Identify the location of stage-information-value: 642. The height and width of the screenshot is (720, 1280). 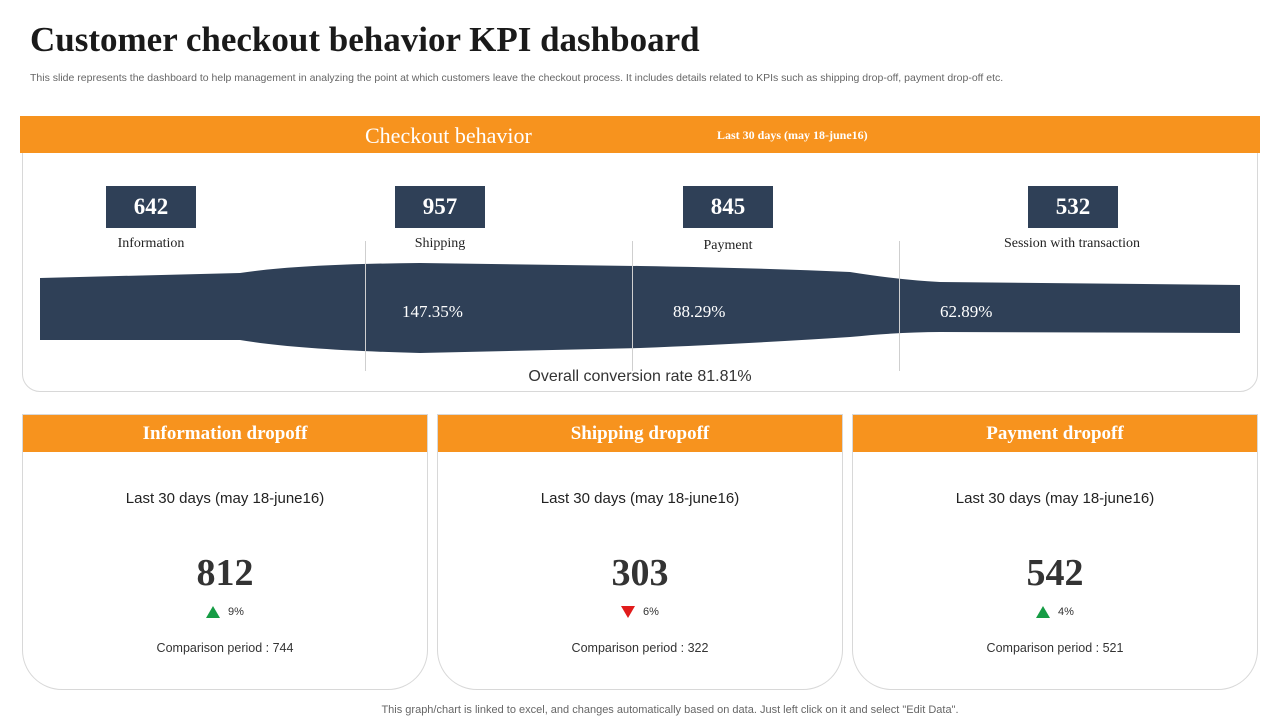
(151, 207).